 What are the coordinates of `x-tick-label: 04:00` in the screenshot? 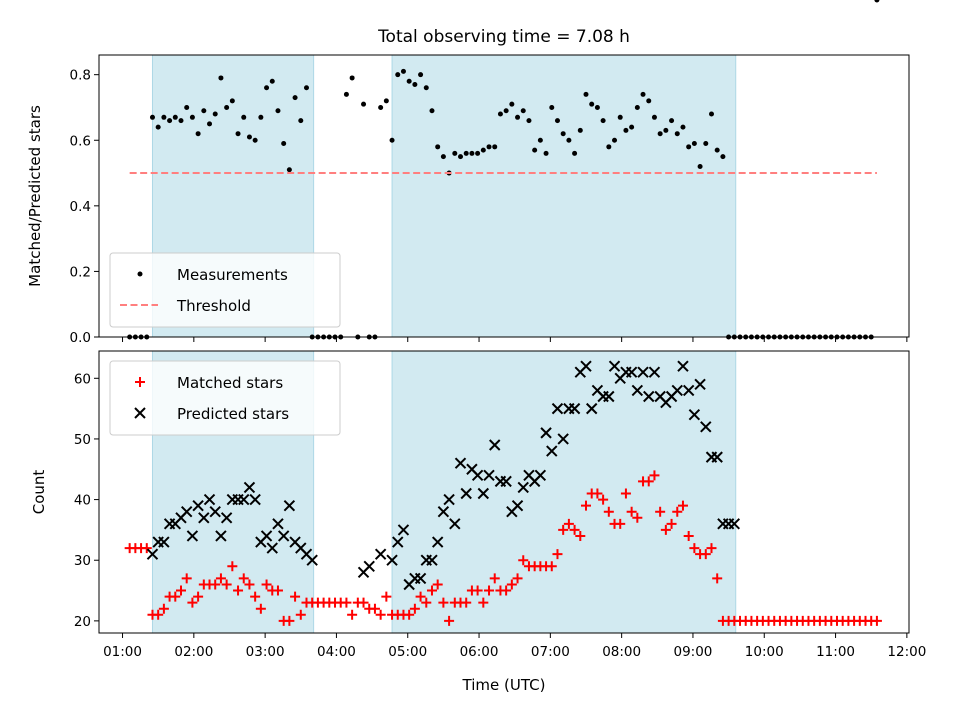 It's located at (336, 652).